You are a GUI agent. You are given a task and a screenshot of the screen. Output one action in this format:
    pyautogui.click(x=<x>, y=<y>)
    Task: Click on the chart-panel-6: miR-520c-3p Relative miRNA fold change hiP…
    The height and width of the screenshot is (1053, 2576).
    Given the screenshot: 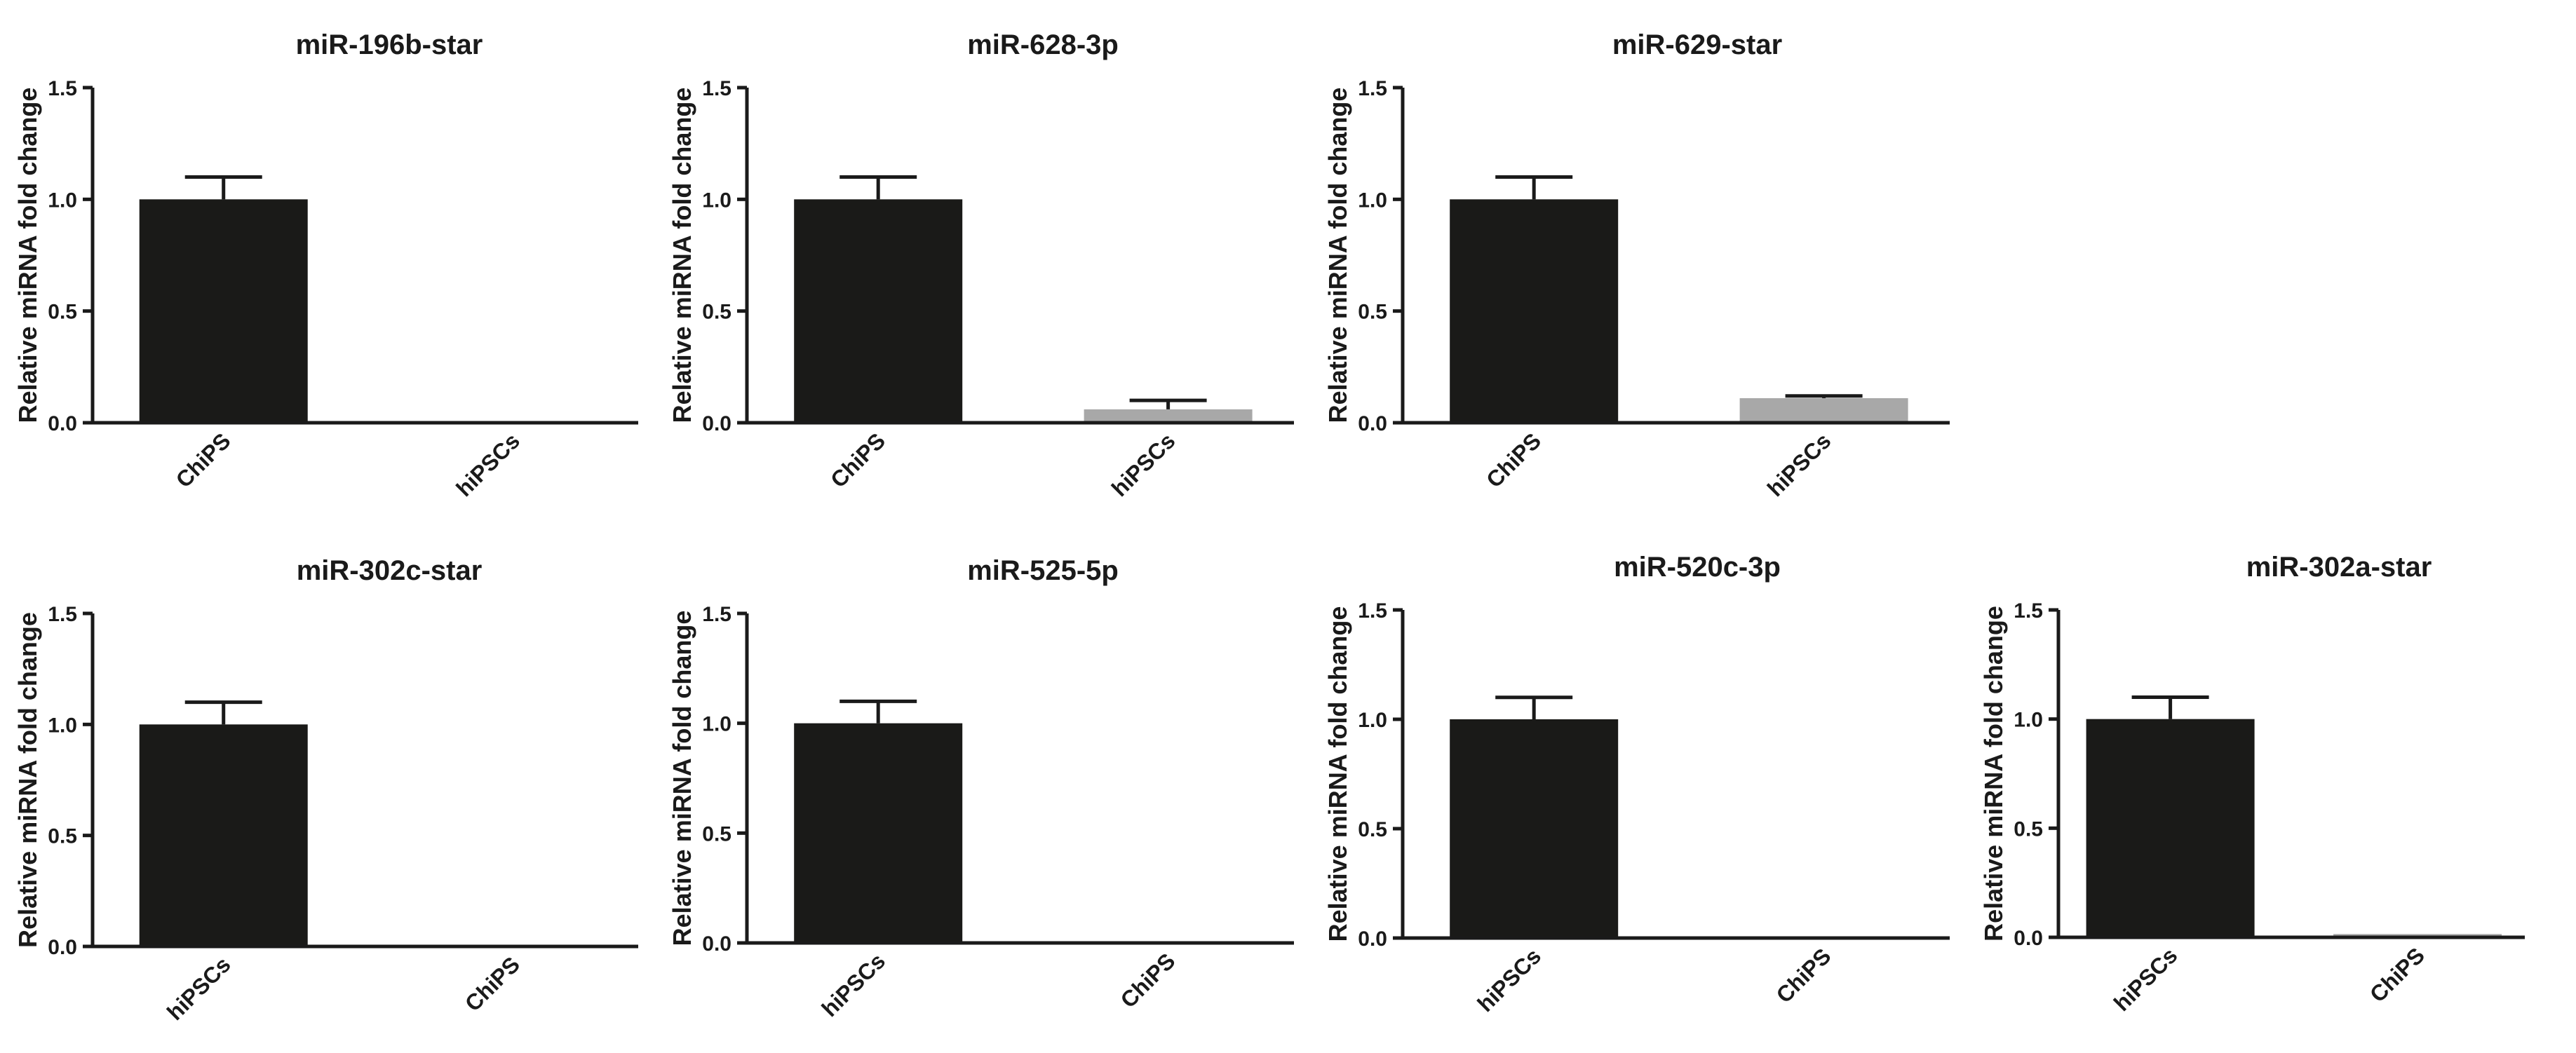 What is the action you would take?
    pyautogui.click(x=1636, y=785)
    